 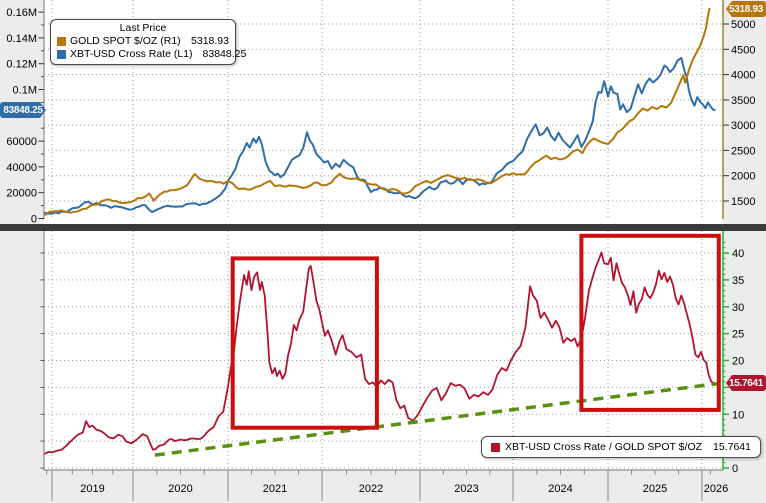 What do you see at coordinates (604, 447) in the screenshot?
I see `legend-label-ratio: XBT-USD Cross Rate / GOLD SPOT $/OZ` at bounding box center [604, 447].